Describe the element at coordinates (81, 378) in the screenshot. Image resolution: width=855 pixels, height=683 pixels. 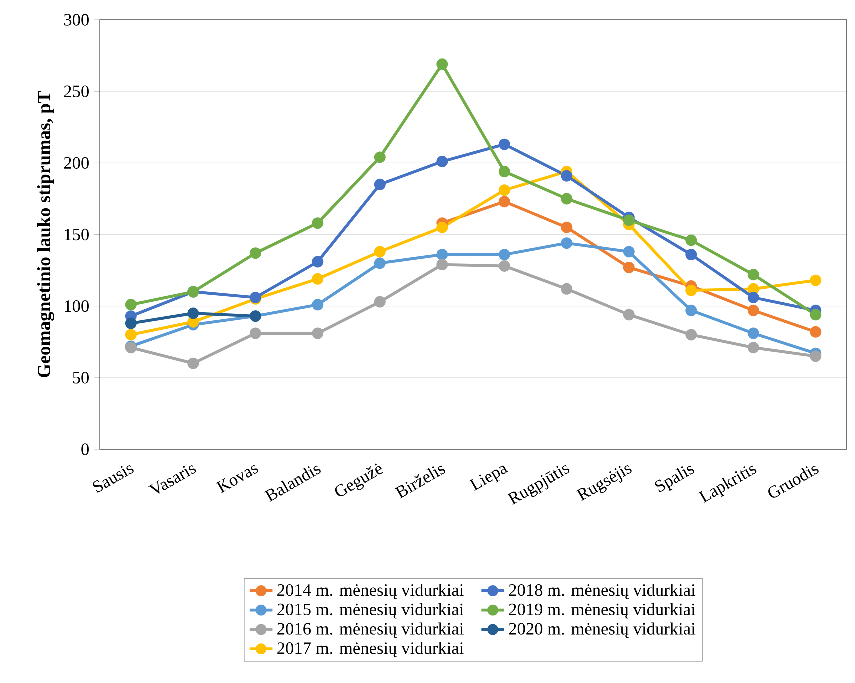
I see `y-tick-label: 50` at that location.